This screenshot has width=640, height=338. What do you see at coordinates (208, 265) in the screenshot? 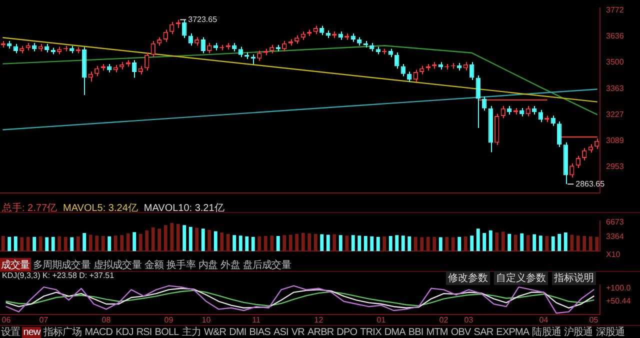
I see `text: 内盘` at bounding box center [208, 265].